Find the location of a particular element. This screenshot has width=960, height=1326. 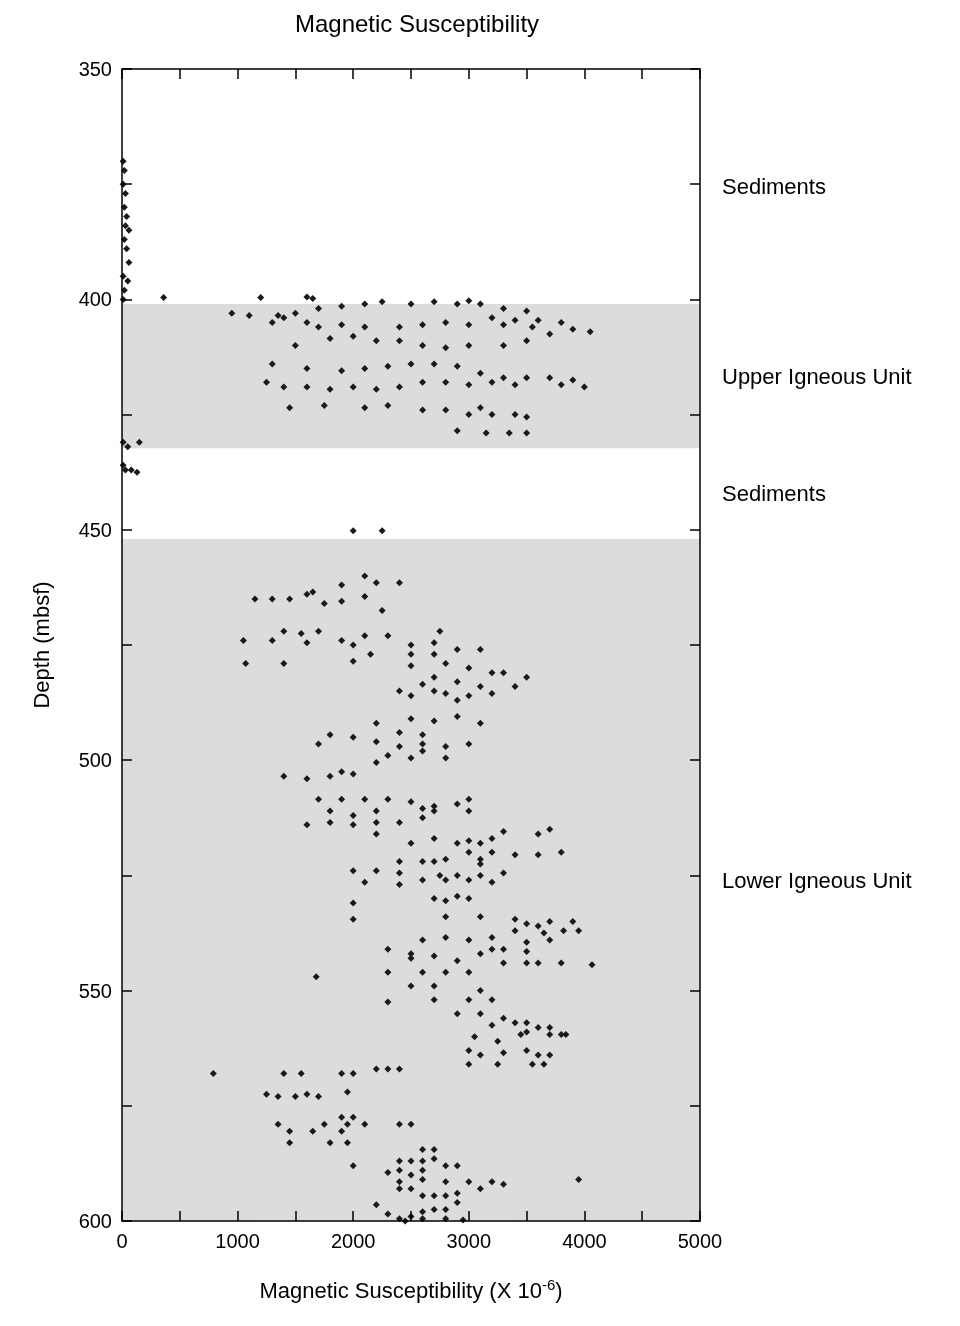

y-axis-title: Depth (mbsf) is located at coordinates (41, 645).